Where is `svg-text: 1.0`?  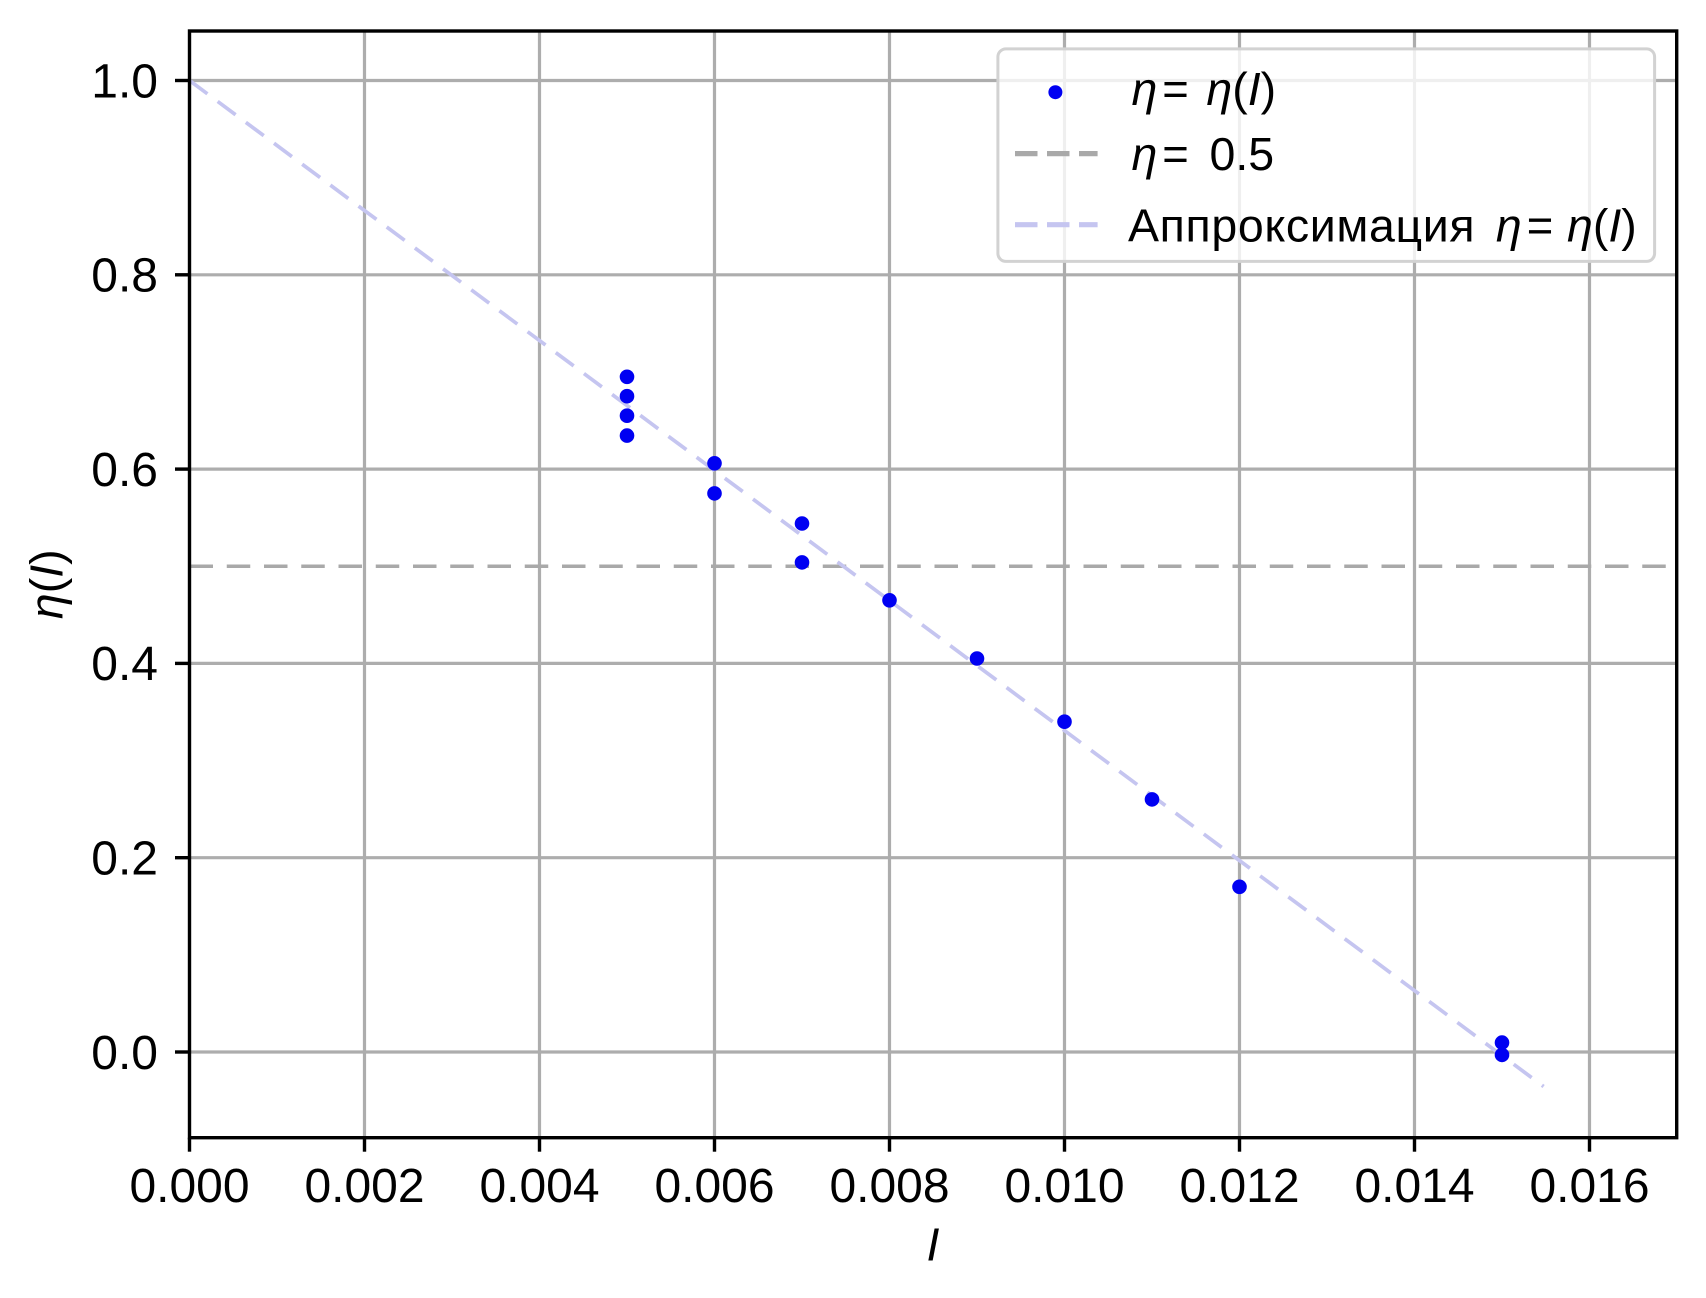
svg-text: 1.0 is located at coordinates (124, 81).